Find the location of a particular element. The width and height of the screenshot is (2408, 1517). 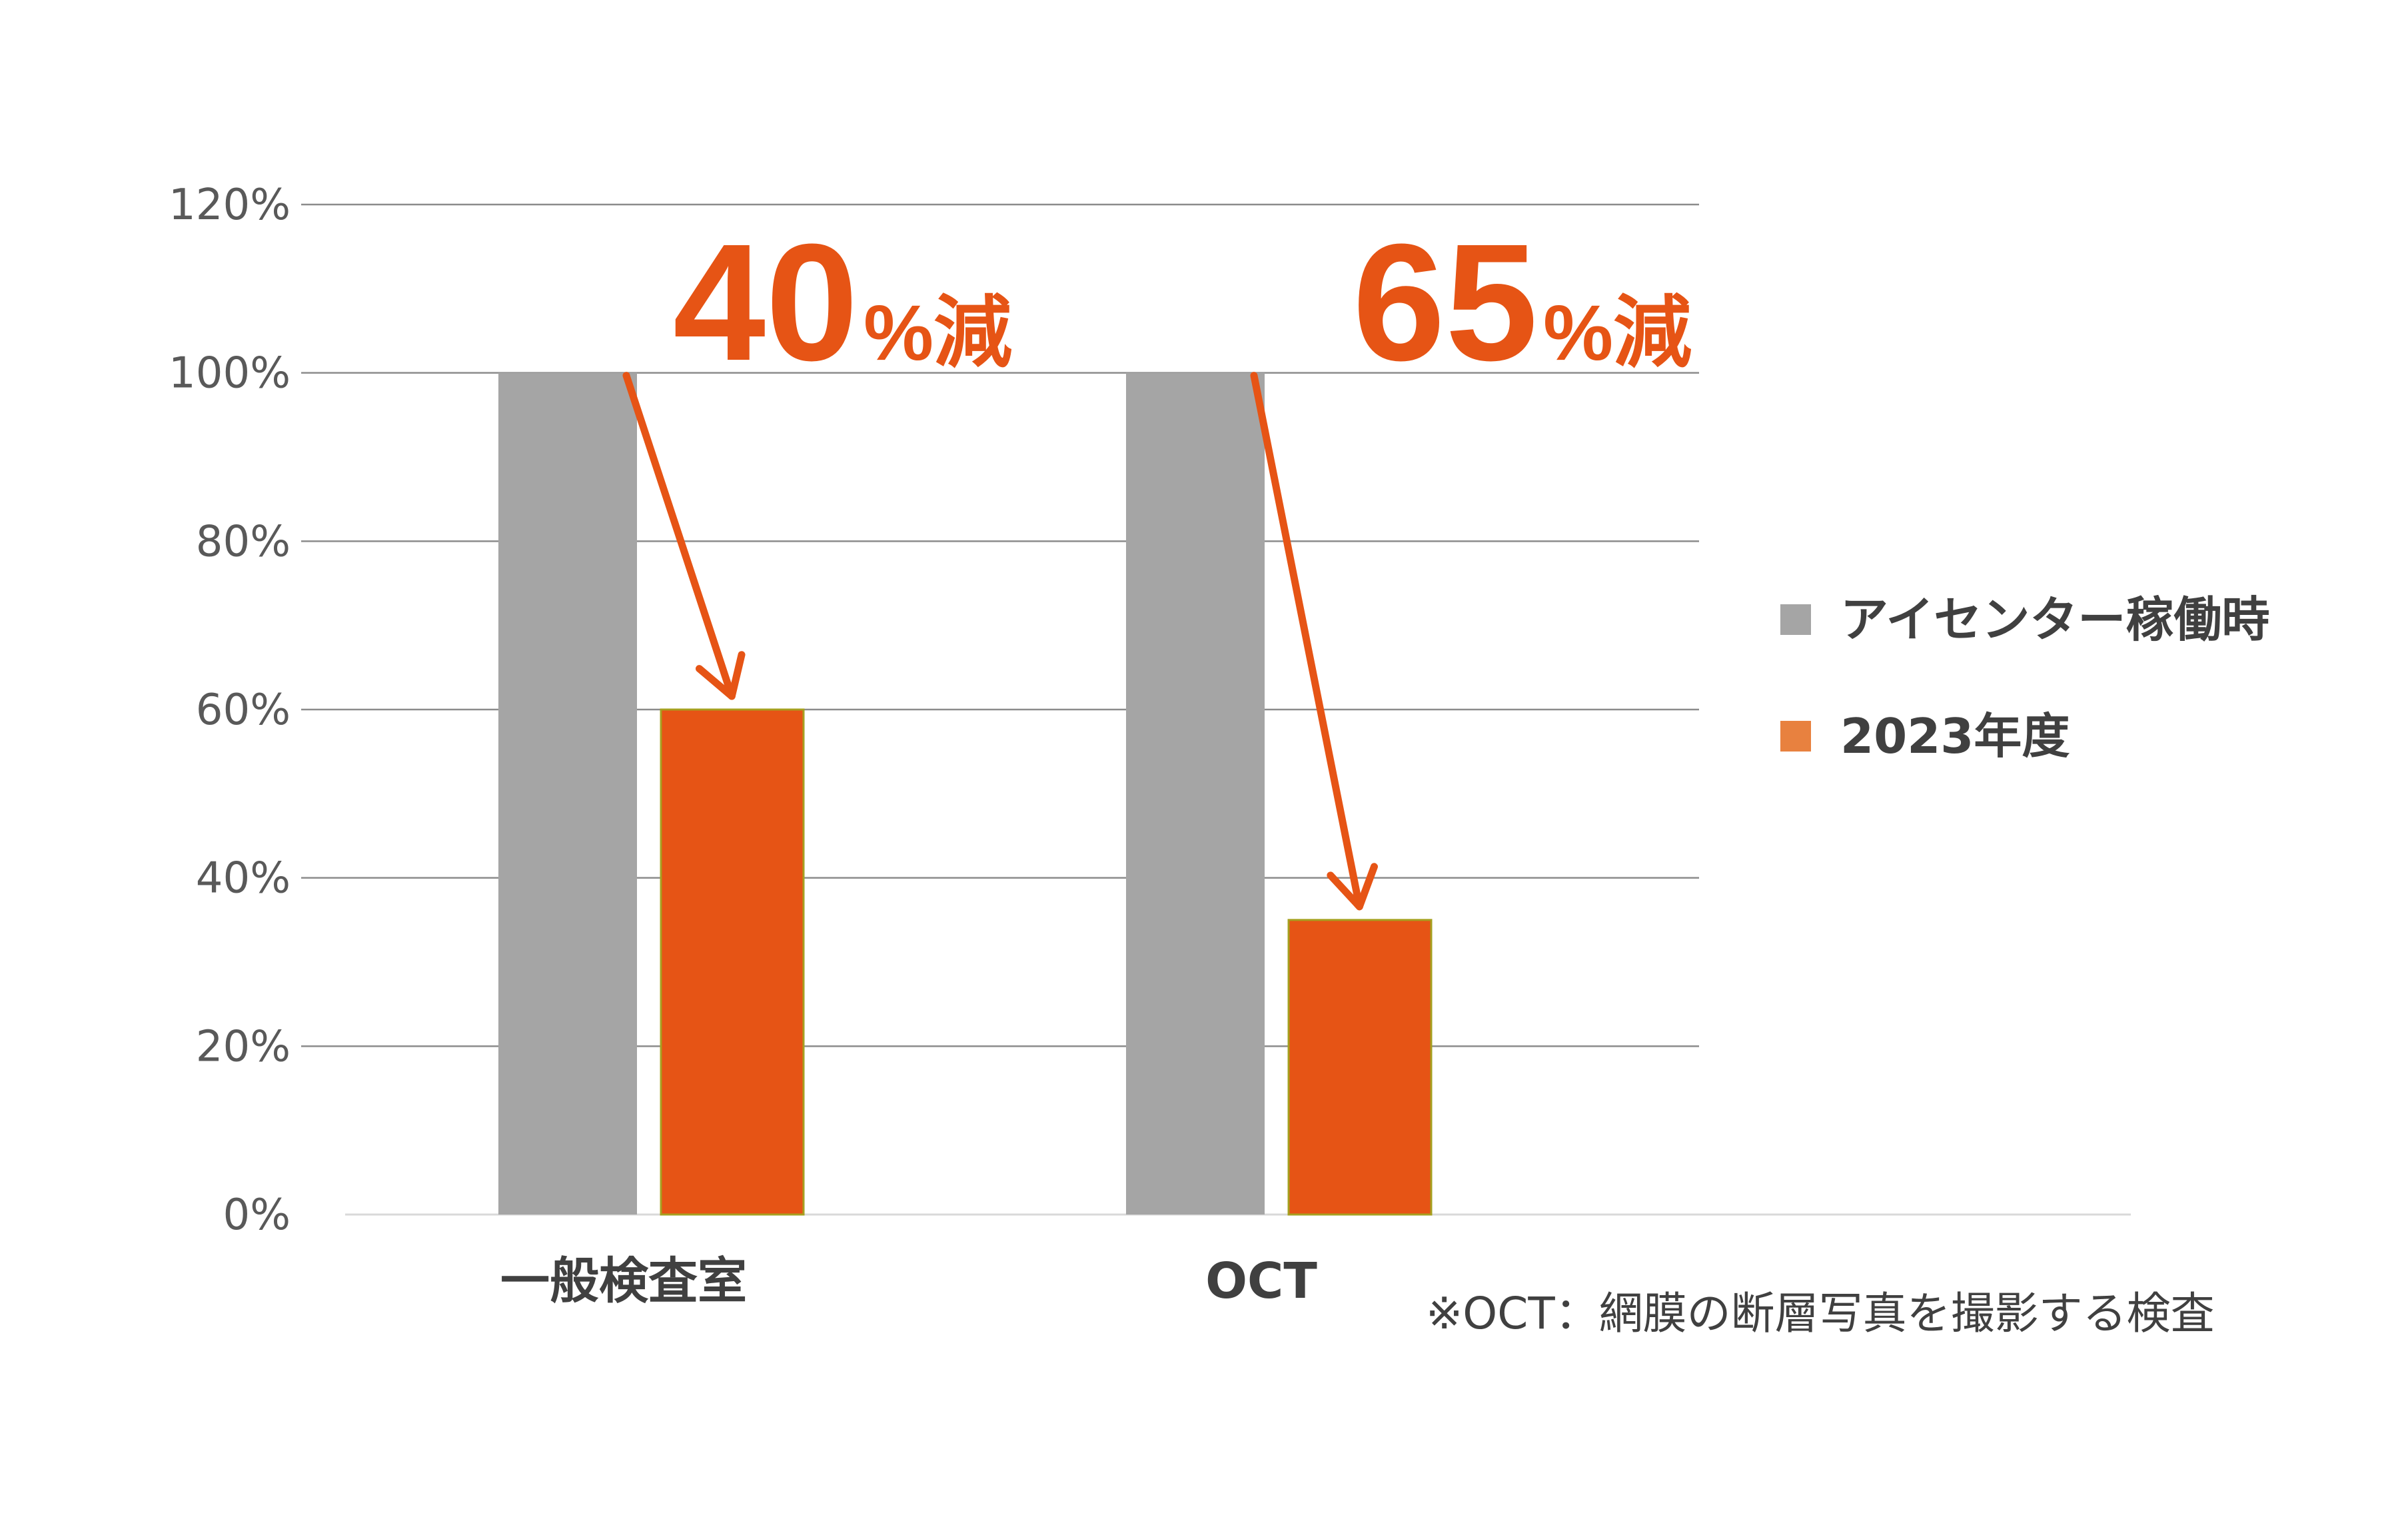

legend: アイセンター稼働時 2023年度 is located at coordinates (2025, 678).